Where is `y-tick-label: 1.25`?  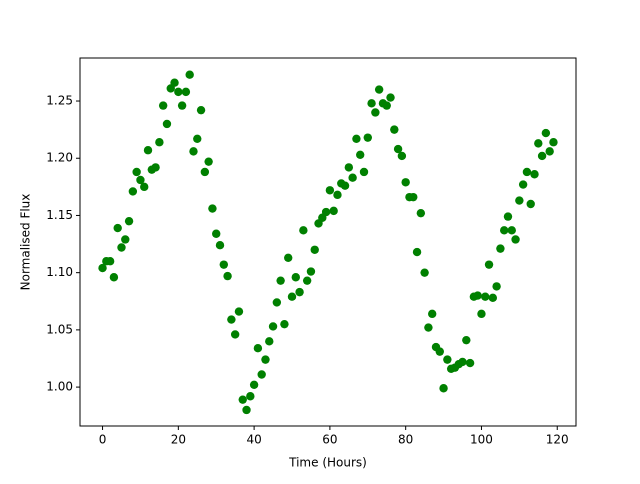 y-tick-label: 1.25 is located at coordinates (59, 101).